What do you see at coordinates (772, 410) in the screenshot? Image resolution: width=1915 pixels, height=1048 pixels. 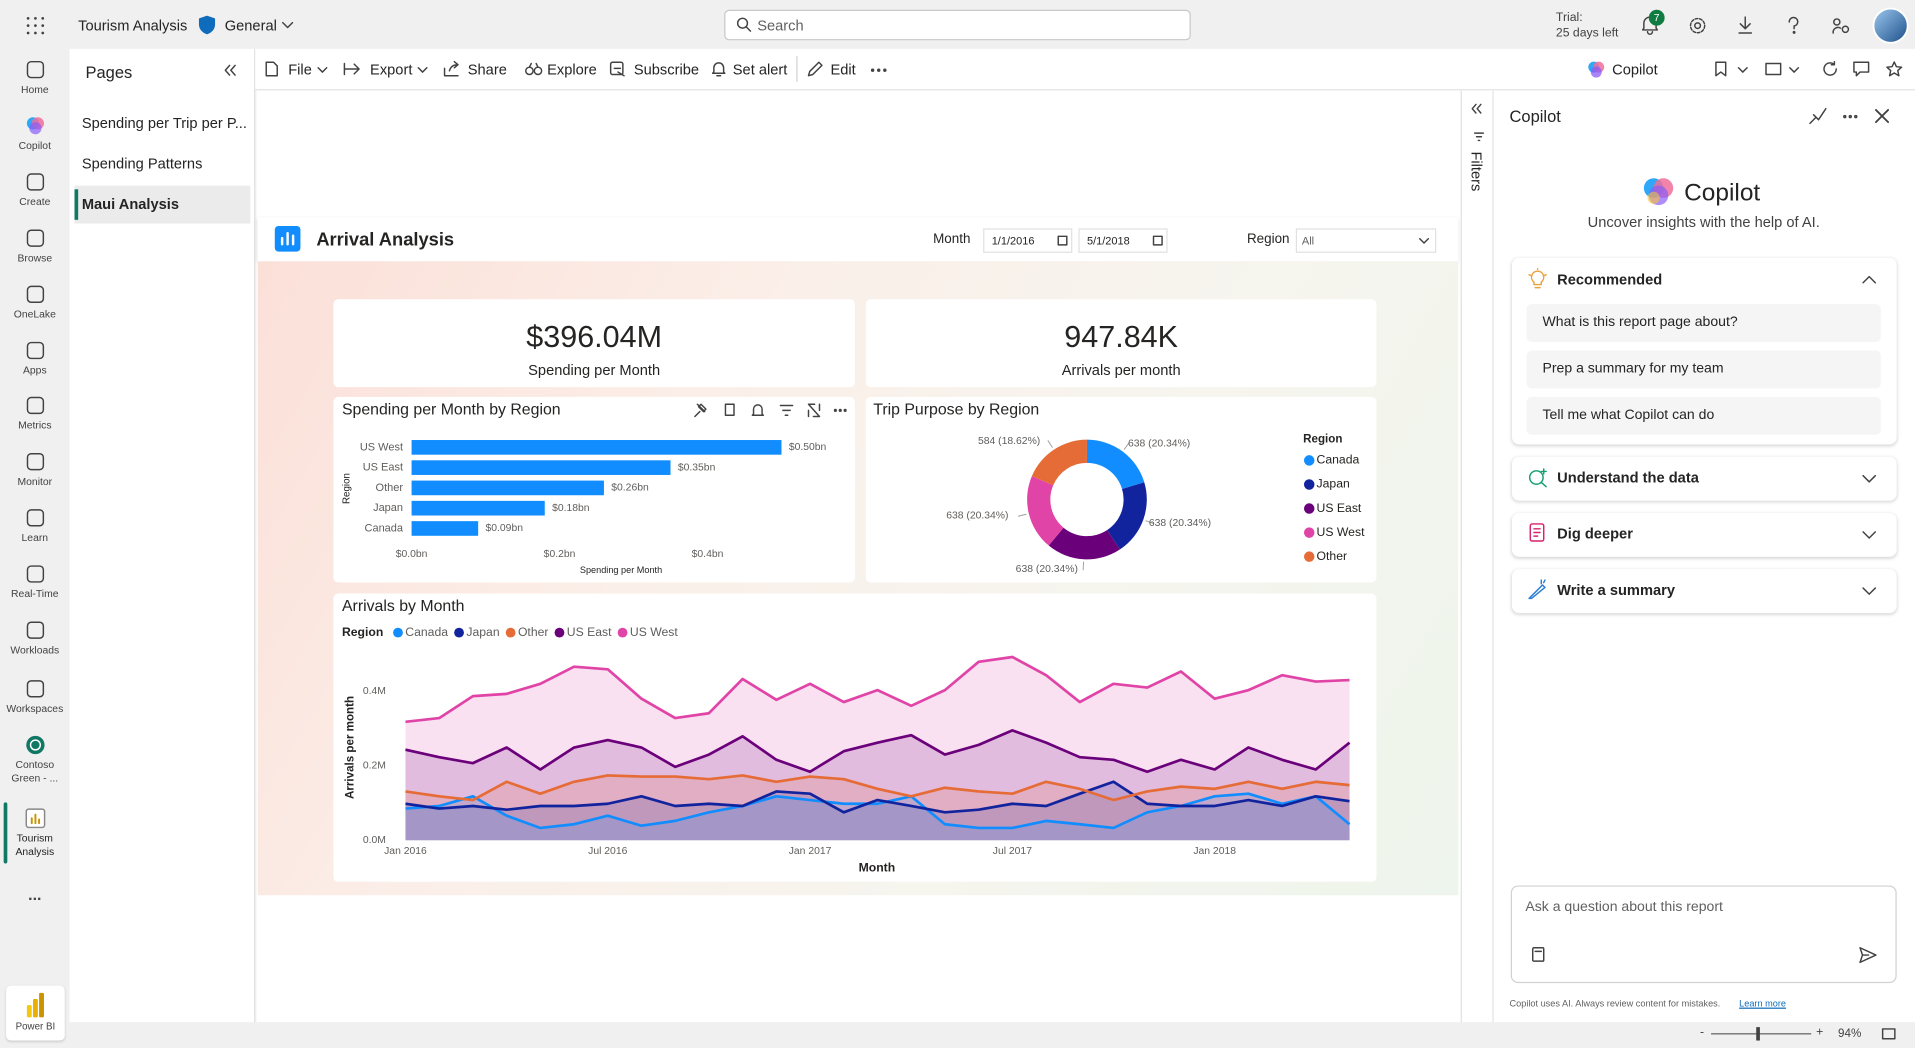 I see `visual-header-icons` at bounding box center [772, 410].